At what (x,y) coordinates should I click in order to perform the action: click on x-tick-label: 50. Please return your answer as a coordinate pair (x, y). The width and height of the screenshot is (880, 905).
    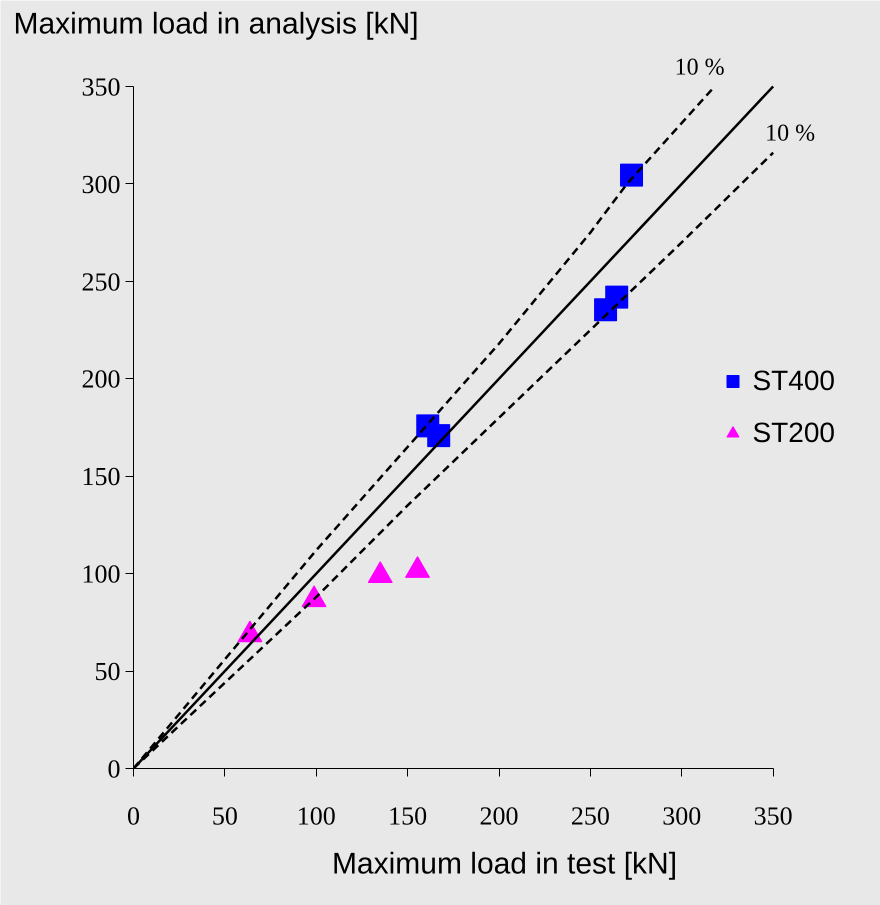
    Looking at the image, I should click on (225, 816).